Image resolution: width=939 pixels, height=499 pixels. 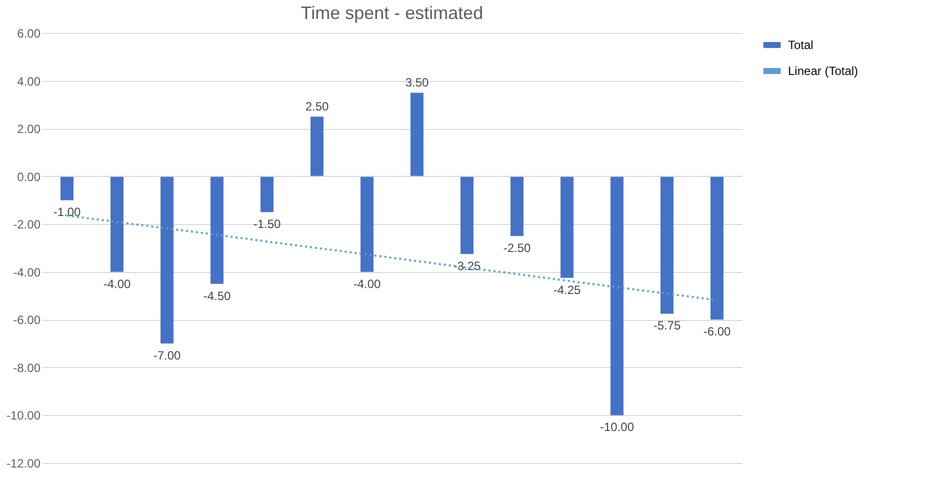 I want to click on legend-label: Total, so click(x=801, y=45).